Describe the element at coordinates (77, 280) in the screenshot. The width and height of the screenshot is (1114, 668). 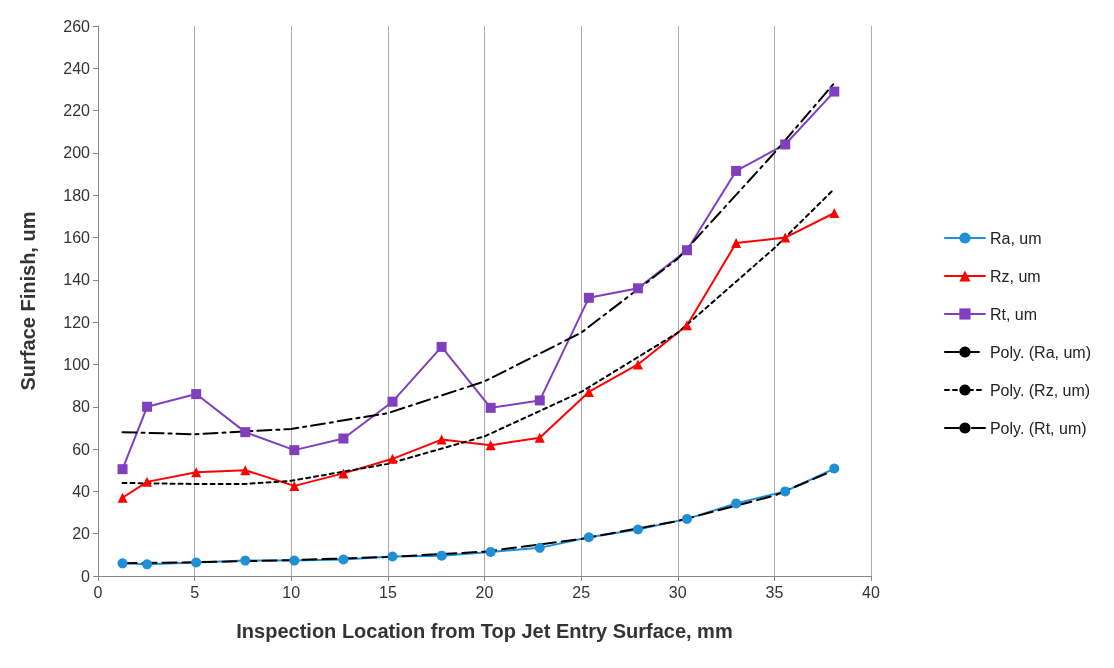
I see `y-tick-label: 140` at that location.